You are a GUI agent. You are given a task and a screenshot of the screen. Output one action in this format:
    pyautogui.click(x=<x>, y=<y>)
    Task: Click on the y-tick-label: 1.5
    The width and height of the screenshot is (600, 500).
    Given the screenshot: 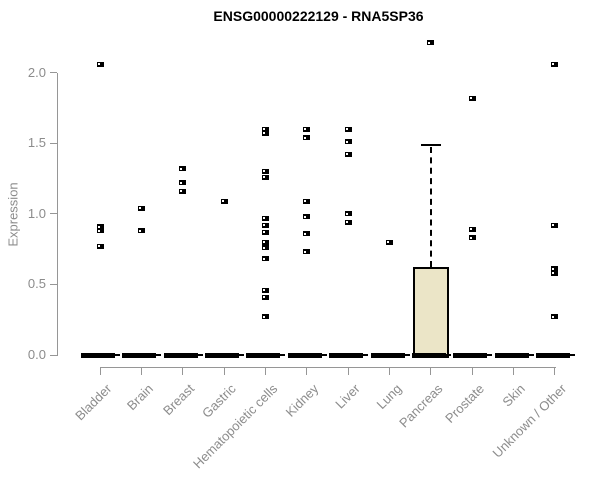 What is the action you would take?
    pyautogui.click(x=36, y=143)
    